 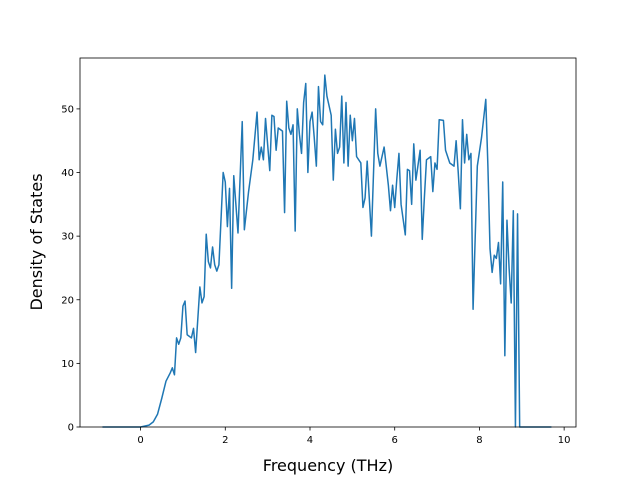 What do you see at coordinates (564, 440) in the screenshot?
I see `x-tick-label: 10` at bounding box center [564, 440].